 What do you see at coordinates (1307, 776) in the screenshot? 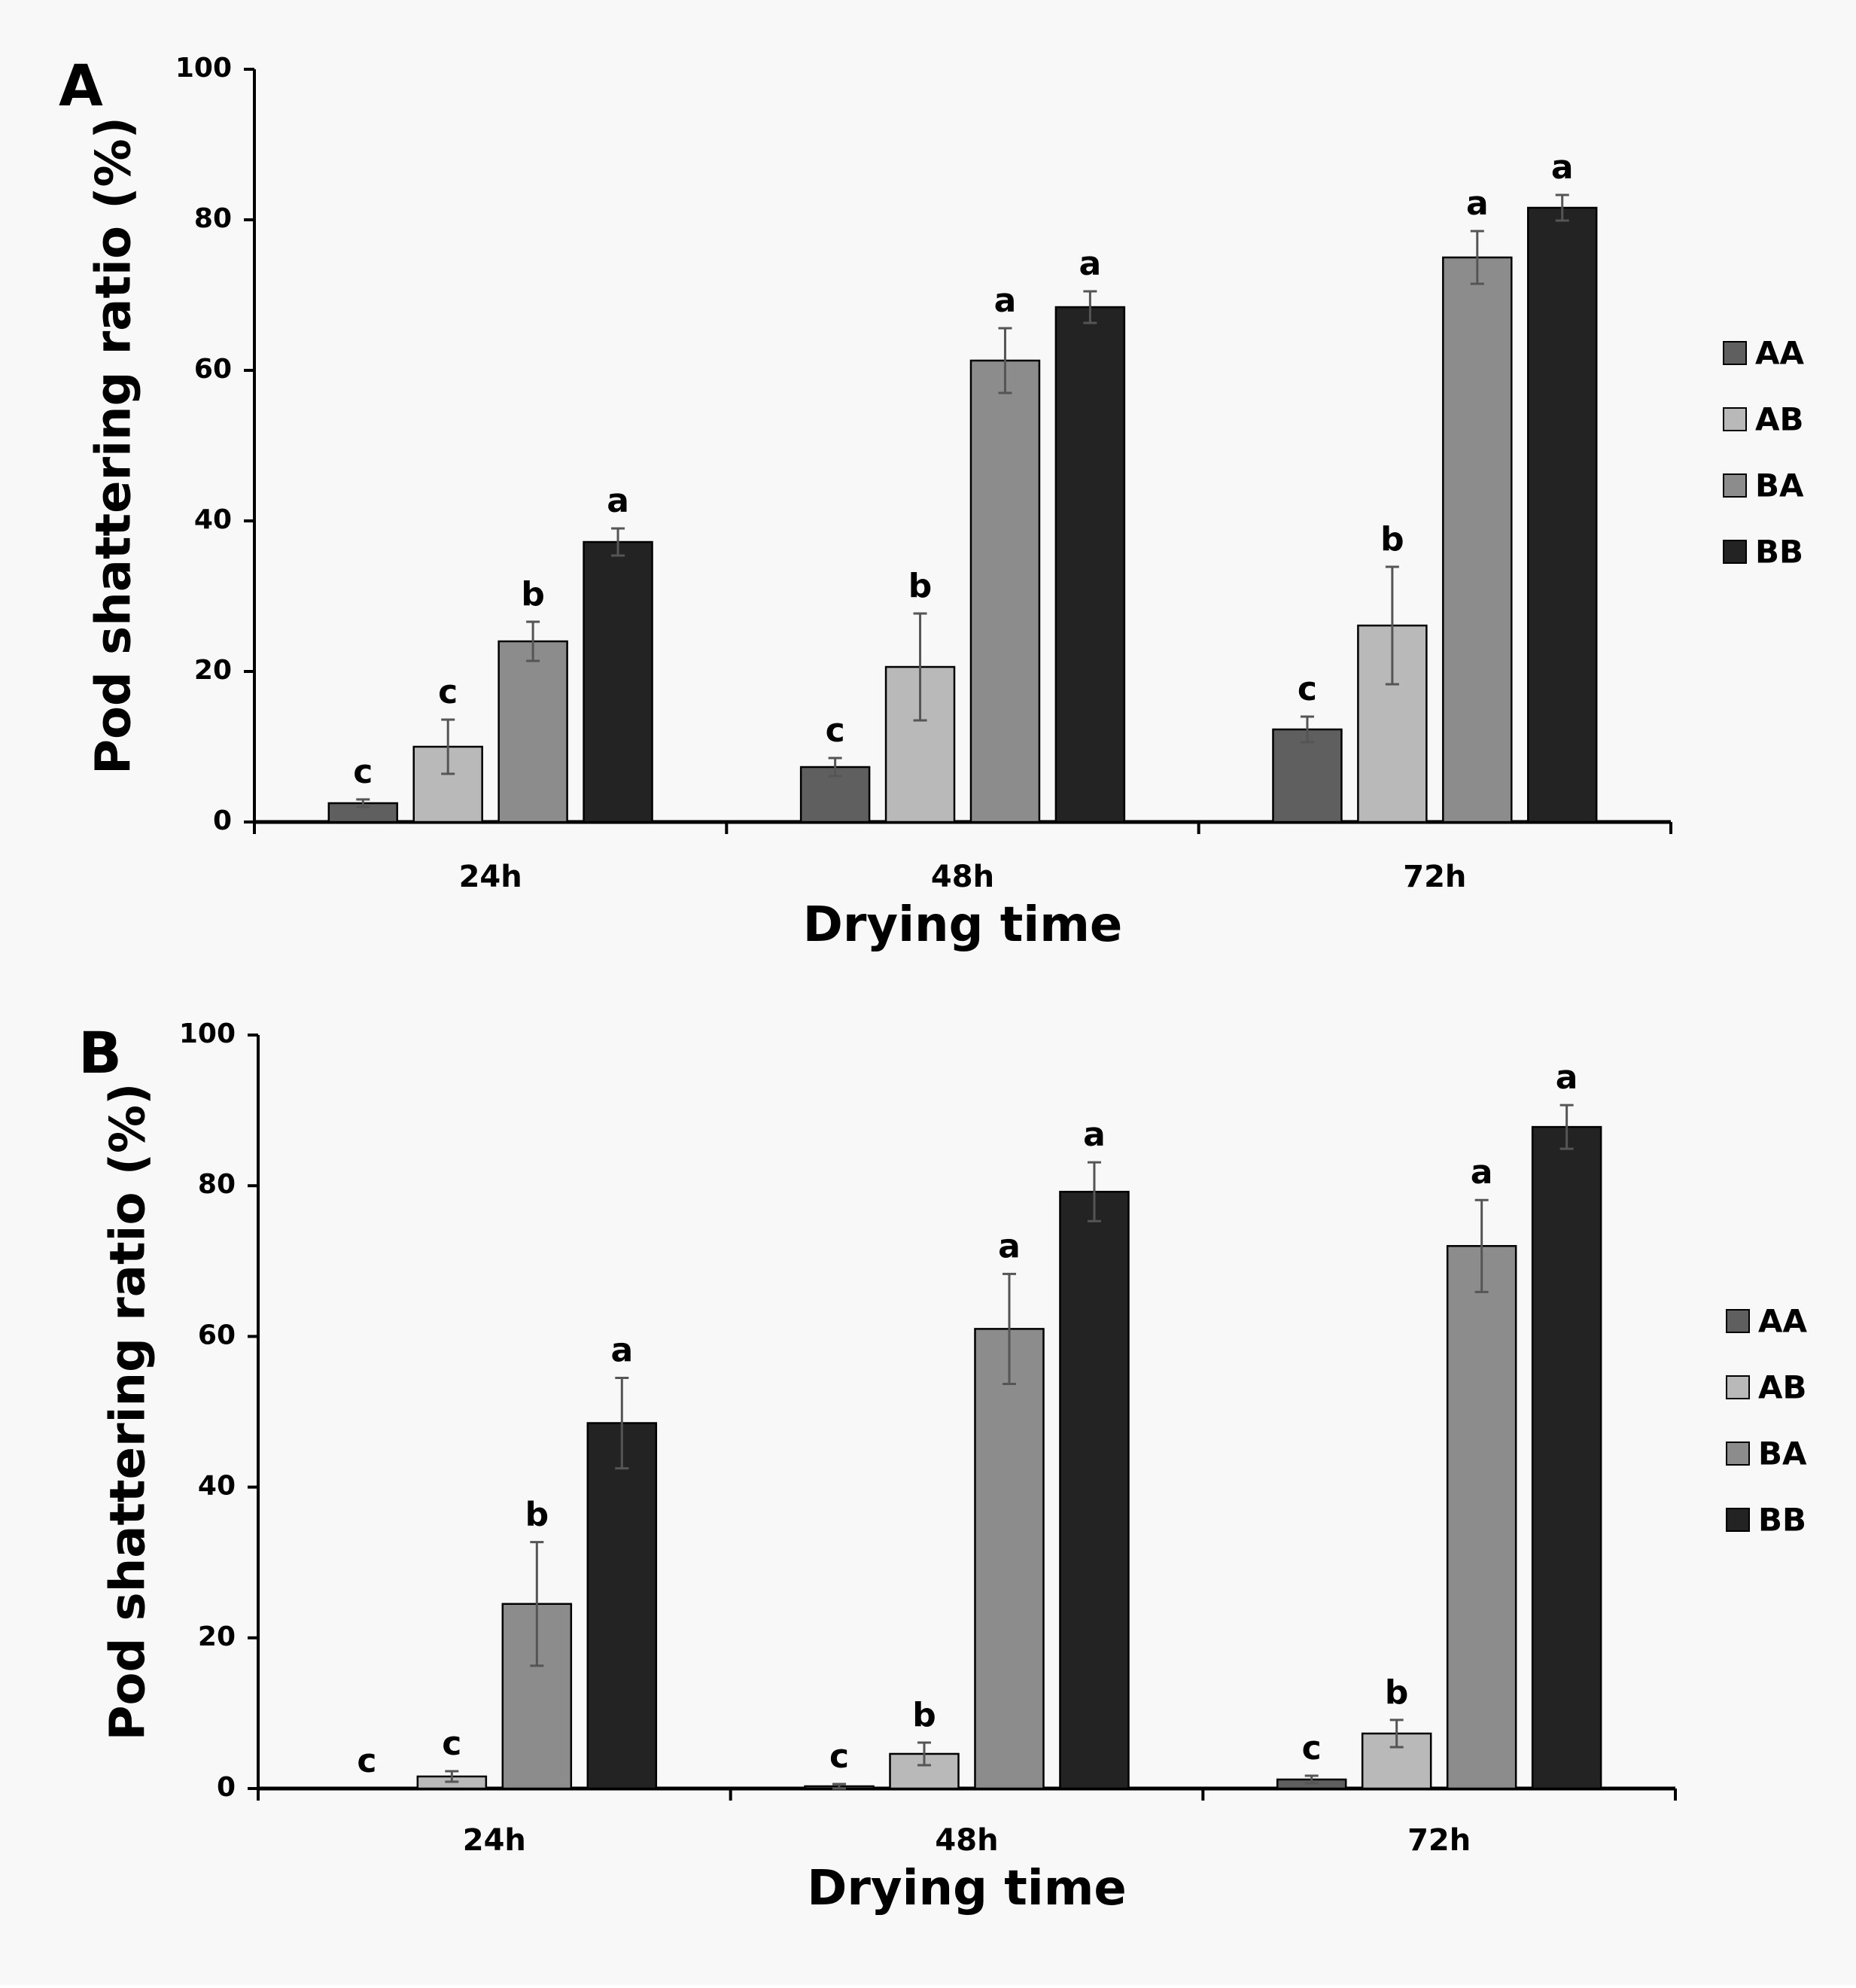
I see `bar-aa` at bounding box center [1307, 776].